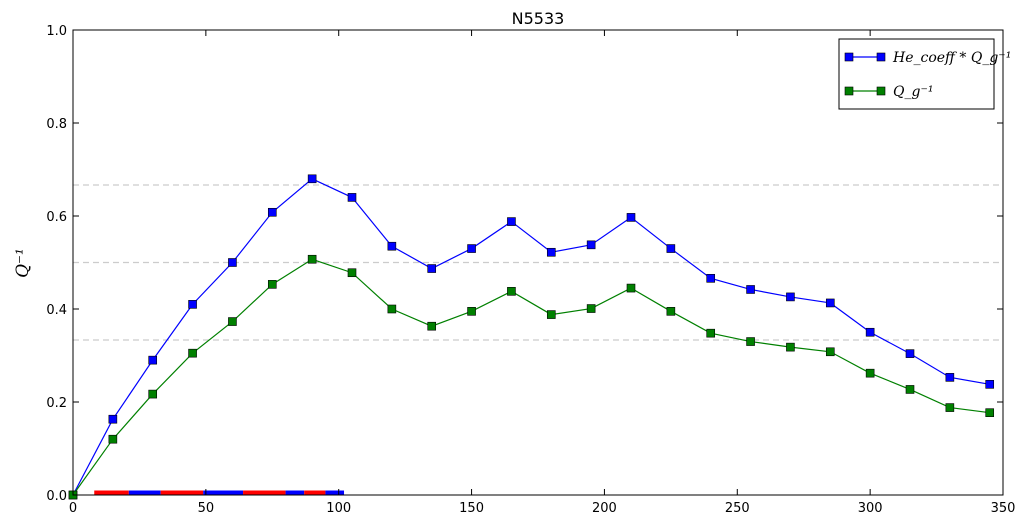 The image size is (1026, 525). What do you see at coordinates (56, 496) in the screenshot?
I see `y-tick-label: 0.0` at bounding box center [56, 496].